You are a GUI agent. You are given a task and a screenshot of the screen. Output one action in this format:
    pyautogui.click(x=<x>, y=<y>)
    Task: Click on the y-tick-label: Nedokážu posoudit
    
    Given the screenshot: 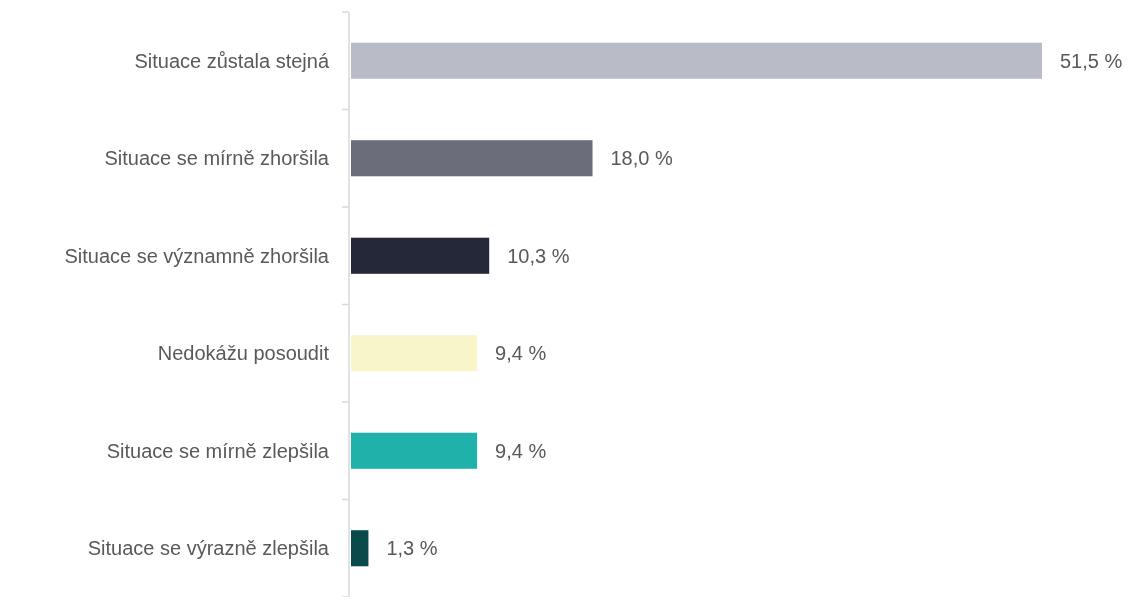 What is the action you would take?
    pyautogui.click(x=243, y=353)
    